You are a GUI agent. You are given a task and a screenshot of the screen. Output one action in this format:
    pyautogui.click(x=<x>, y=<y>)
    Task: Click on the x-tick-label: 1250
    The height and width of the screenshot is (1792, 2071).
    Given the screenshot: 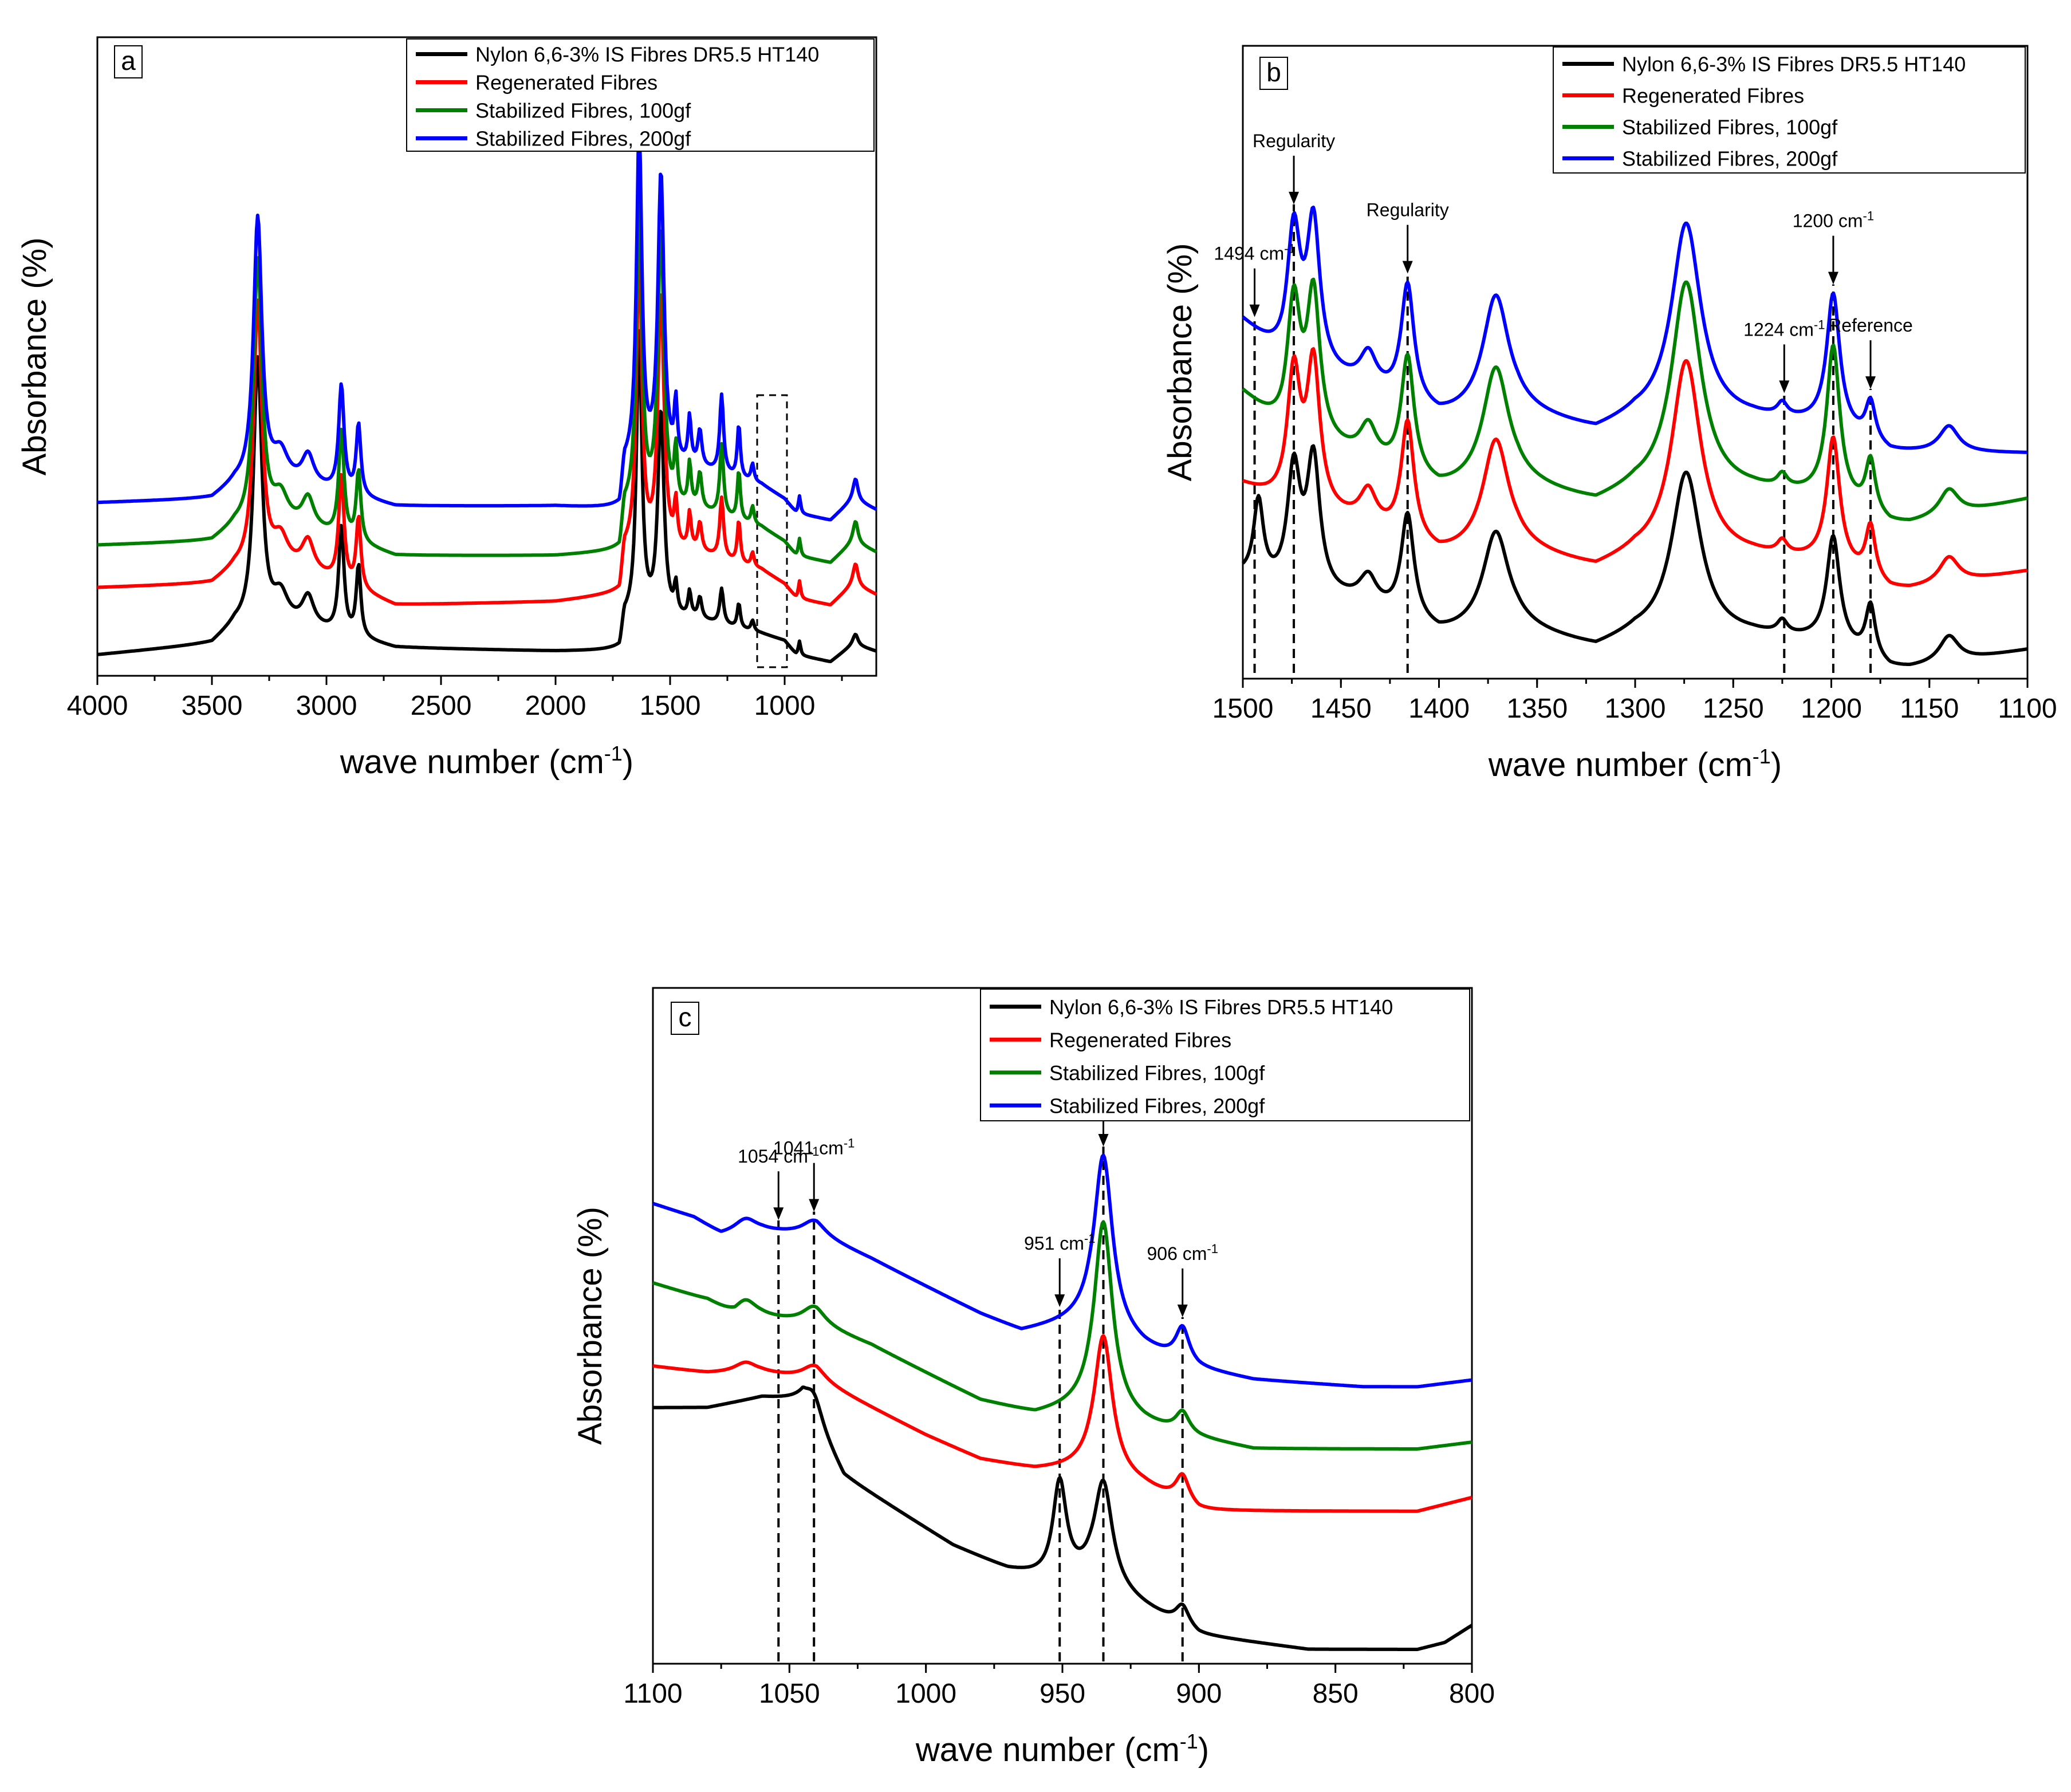 What is the action you would take?
    pyautogui.click(x=1733, y=709)
    